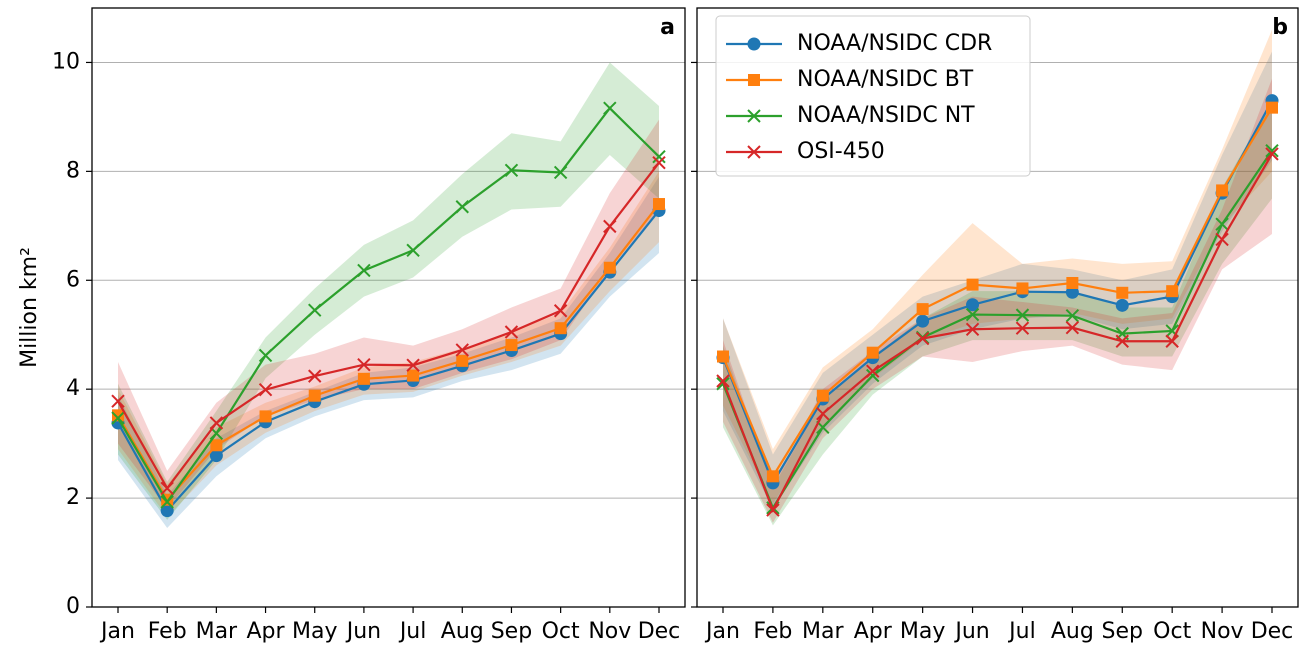 The image size is (1306, 647). What do you see at coordinates (1021, 631) in the screenshot?
I see `x-tick-label: Jul` at bounding box center [1021, 631].